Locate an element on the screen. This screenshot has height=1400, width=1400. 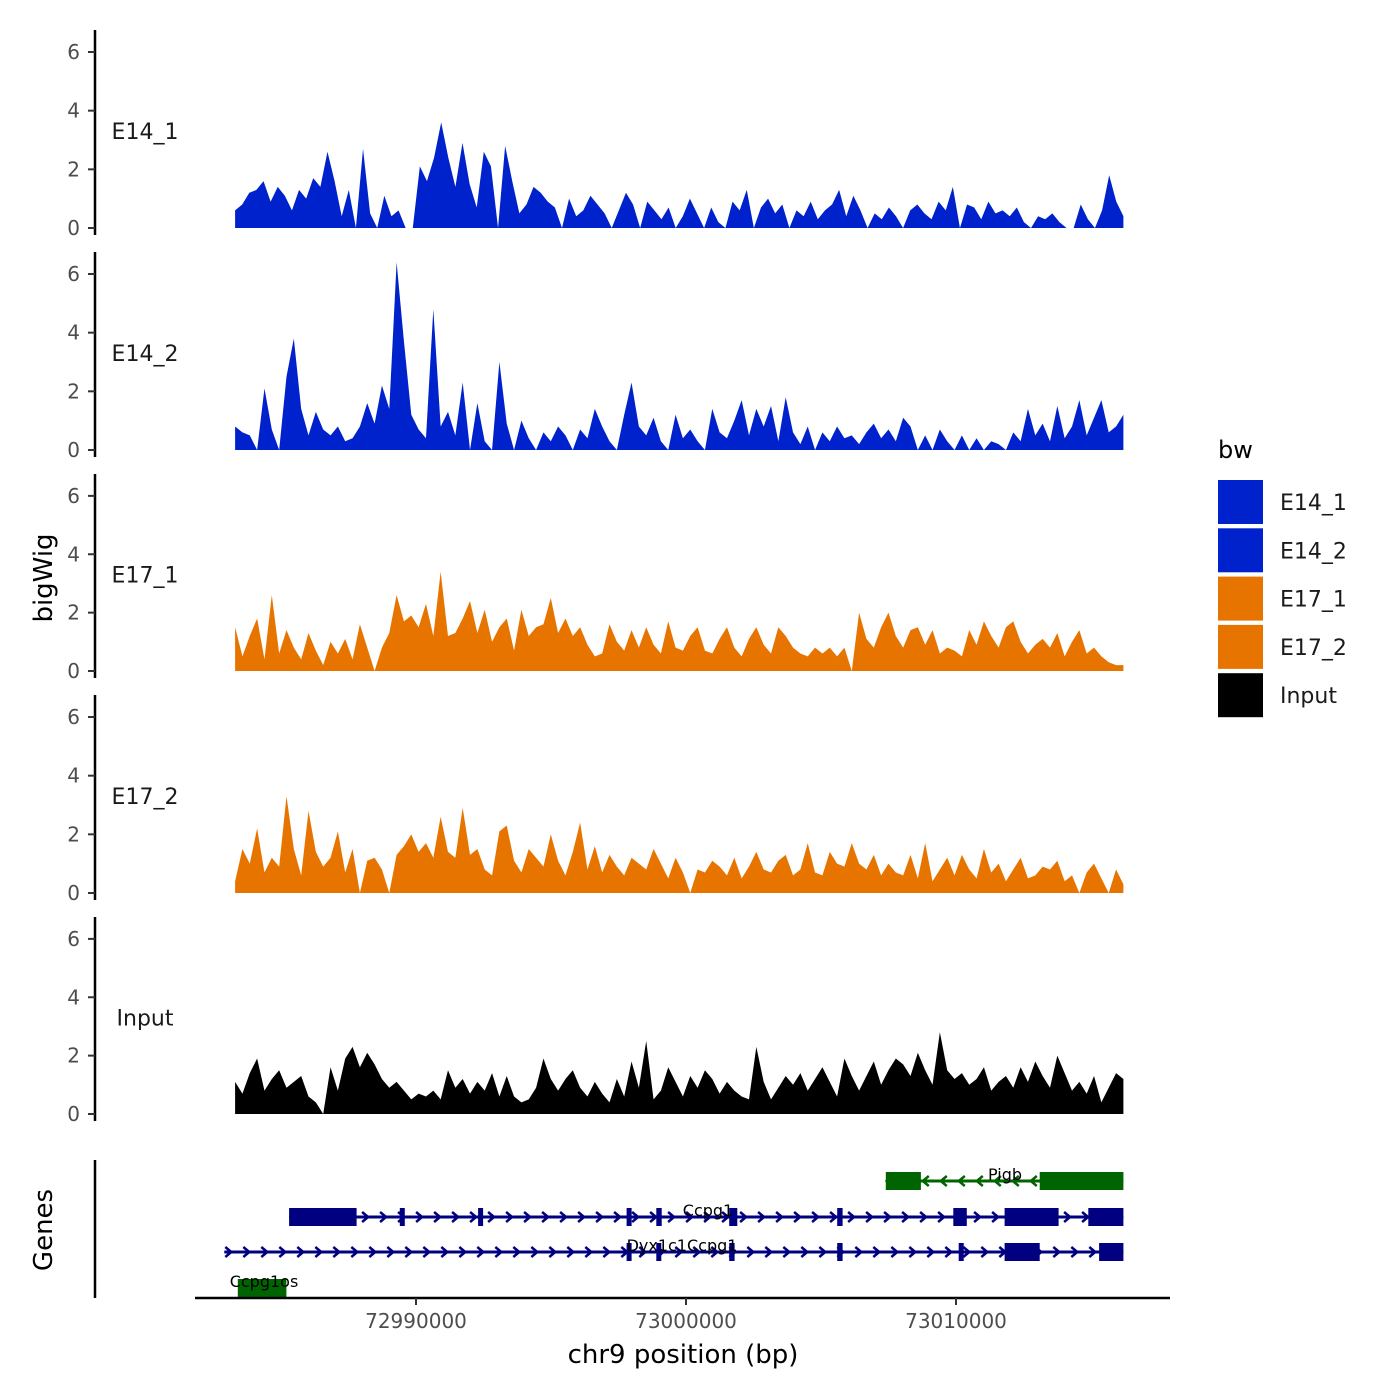
track-e17_2: 0 2 4 6 E17_2 is located at coordinates (595, 800).